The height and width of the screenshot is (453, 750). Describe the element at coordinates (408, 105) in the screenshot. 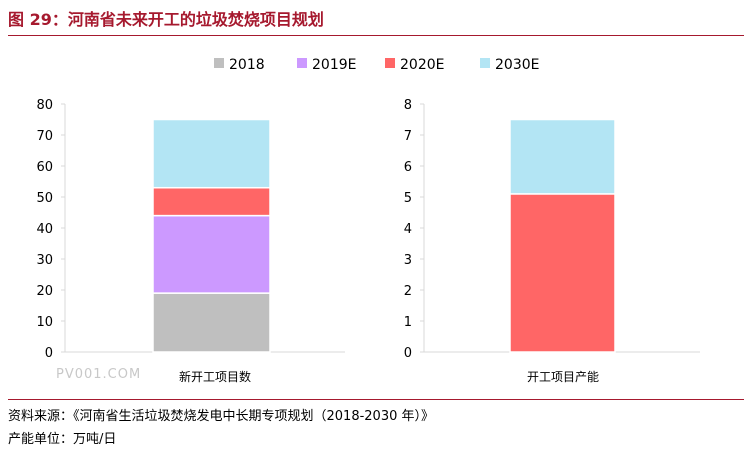

I see `y-tick-label: 8` at that location.